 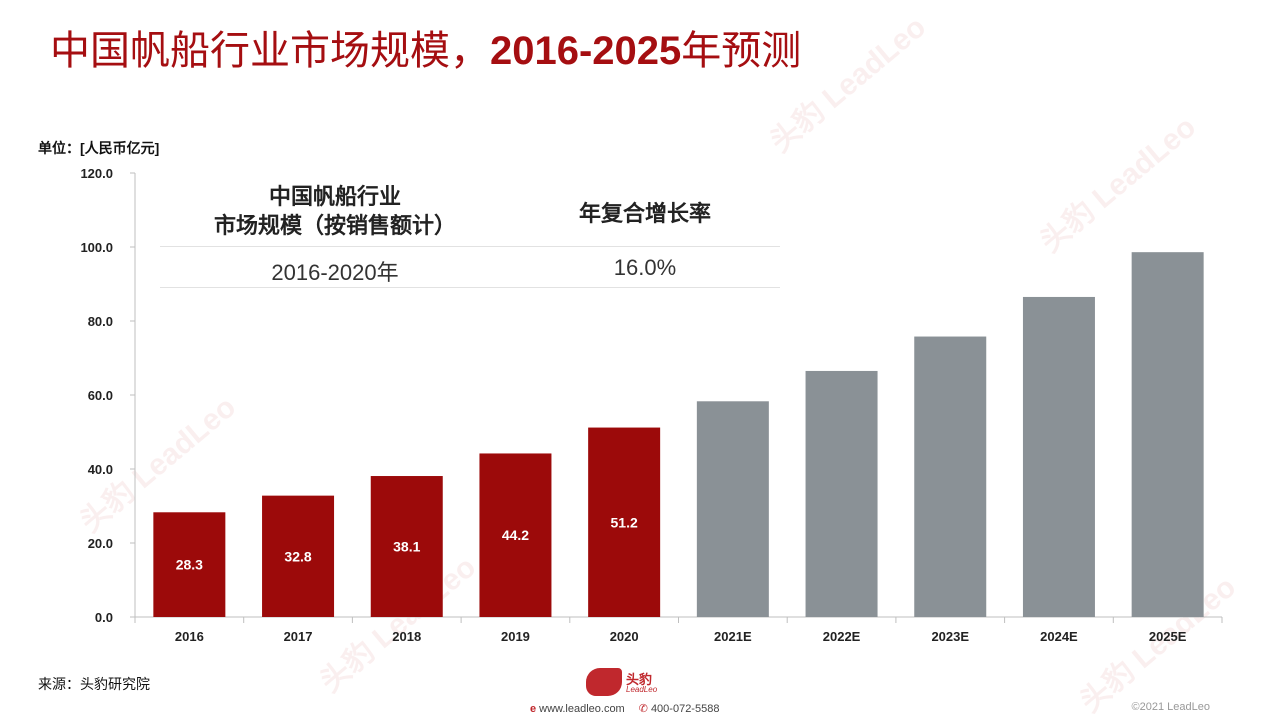 What do you see at coordinates (515, 636) in the screenshot?
I see `x-tick-label: 2019` at bounding box center [515, 636].